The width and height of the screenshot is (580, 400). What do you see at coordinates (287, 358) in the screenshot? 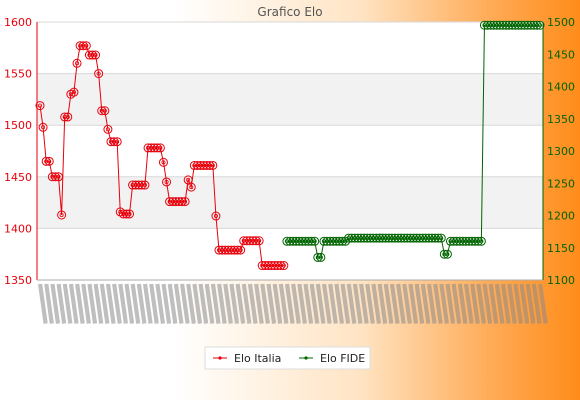
I see `legend: Elo Italia Elo FIDE` at bounding box center [287, 358].